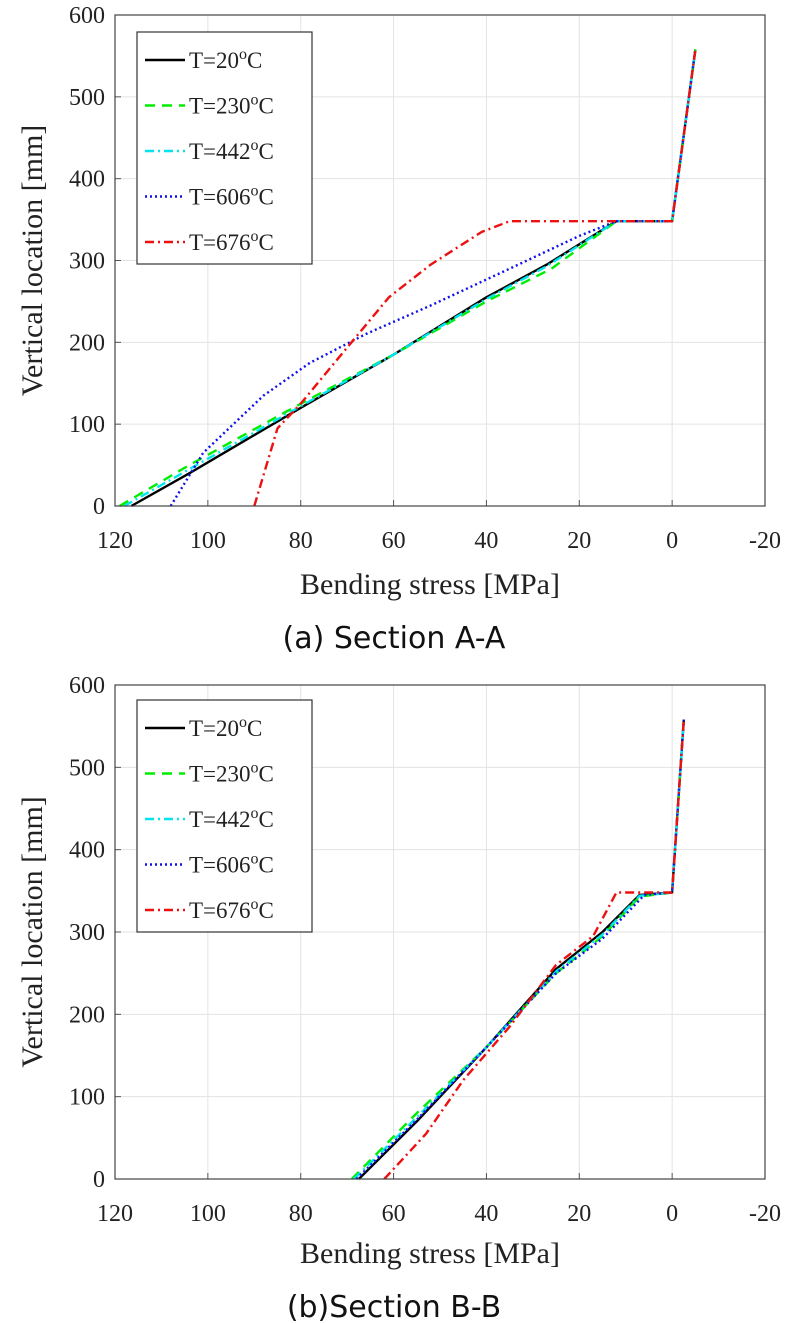 This screenshot has height=1323, width=789. Describe the element at coordinates (394, 1306) in the screenshot. I see `panel-caption: (b)Section B-B` at that location.